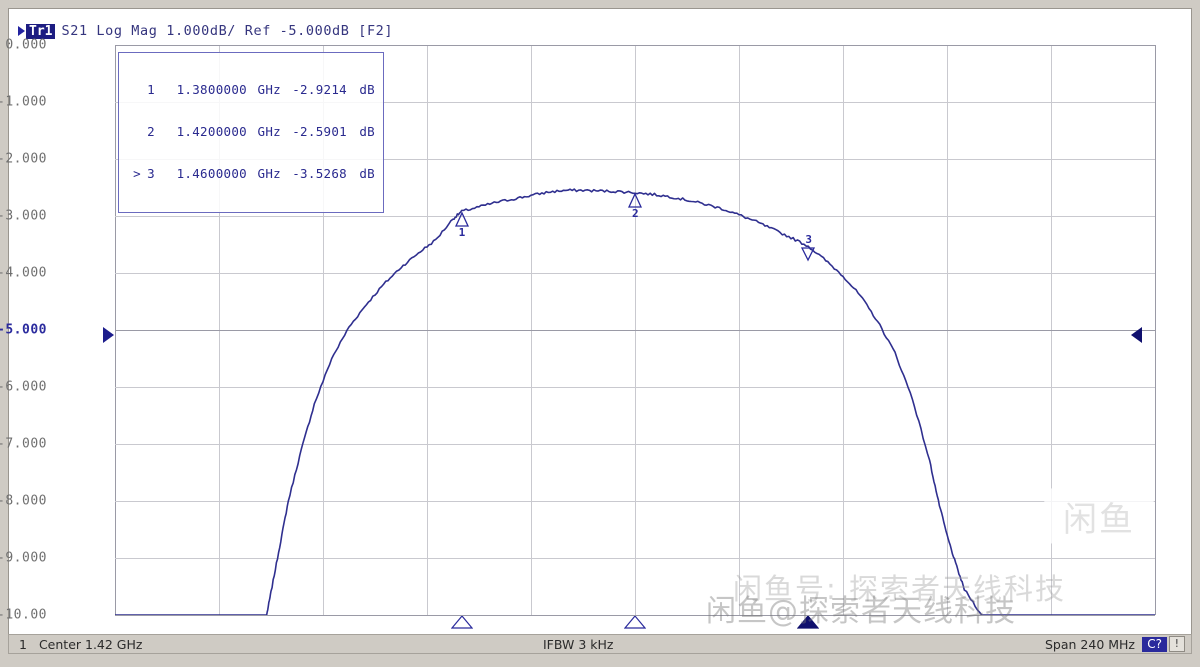 Image resolution: width=1200 pixels, height=667 pixels. What do you see at coordinates (808, 622) in the screenshot?
I see `axis-marker-active-icon` at bounding box center [808, 622].